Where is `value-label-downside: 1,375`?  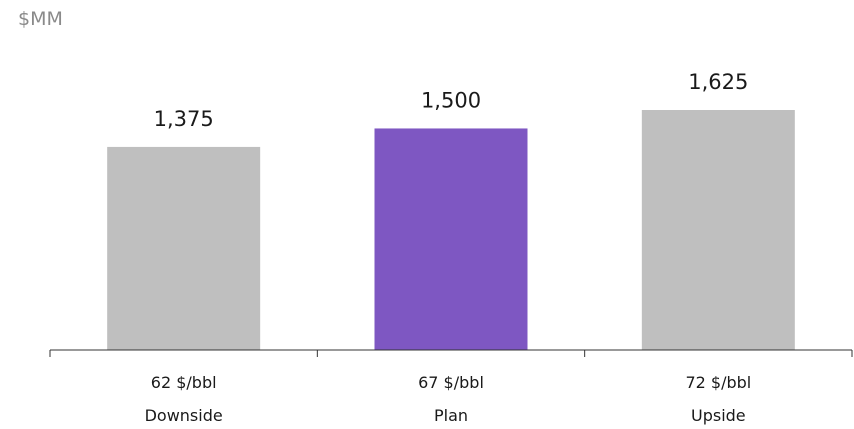 value-label-downside: 1,375 is located at coordinates (184, 119).